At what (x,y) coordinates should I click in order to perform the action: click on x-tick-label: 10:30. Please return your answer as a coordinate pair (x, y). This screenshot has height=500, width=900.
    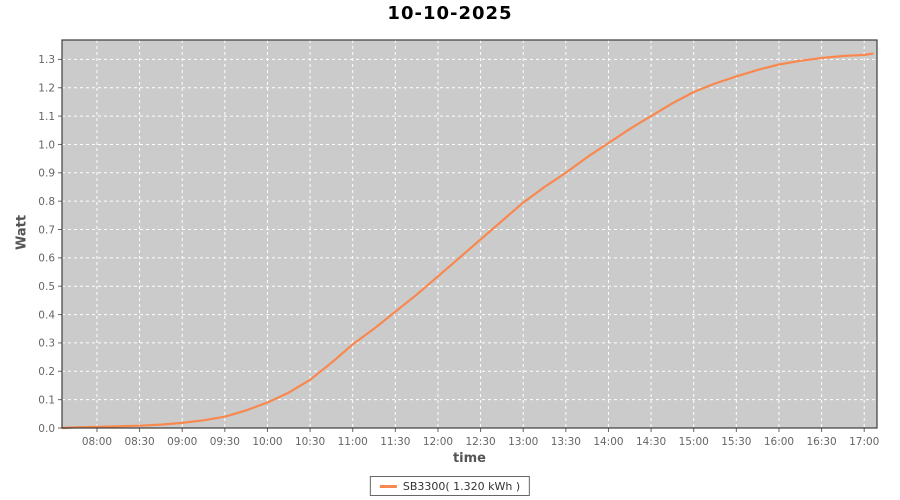
    Looking at the image, I should click on (310, 442).